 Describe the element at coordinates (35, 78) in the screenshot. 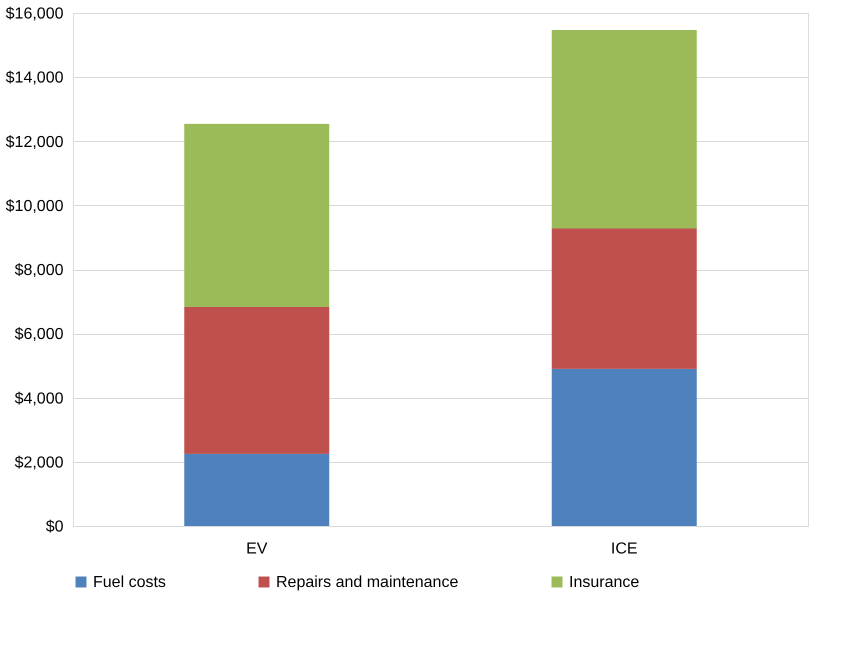

I see `y-tick-label: $14,000` at that location.